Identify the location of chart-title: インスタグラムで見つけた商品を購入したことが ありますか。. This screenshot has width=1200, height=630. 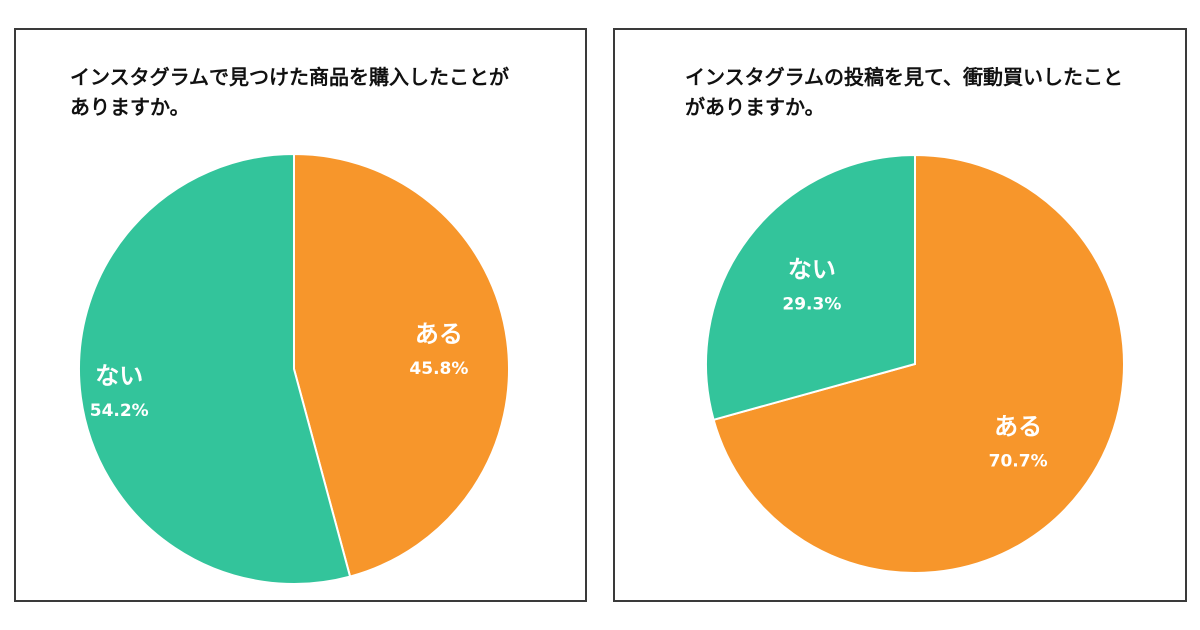
(289, 92).